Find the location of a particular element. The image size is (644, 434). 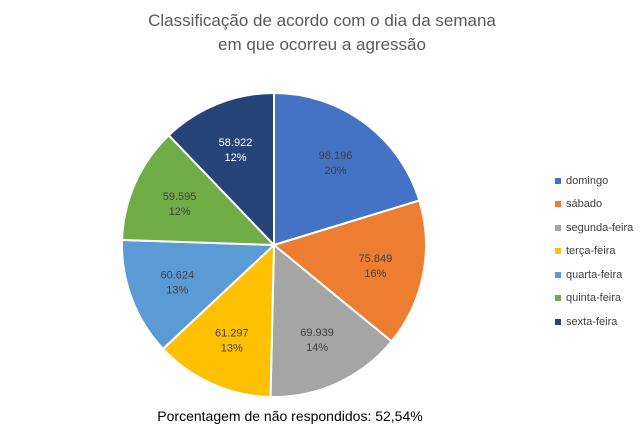

data-label-value-terça-feira: 61.297 is located at coordinates (232, 333).